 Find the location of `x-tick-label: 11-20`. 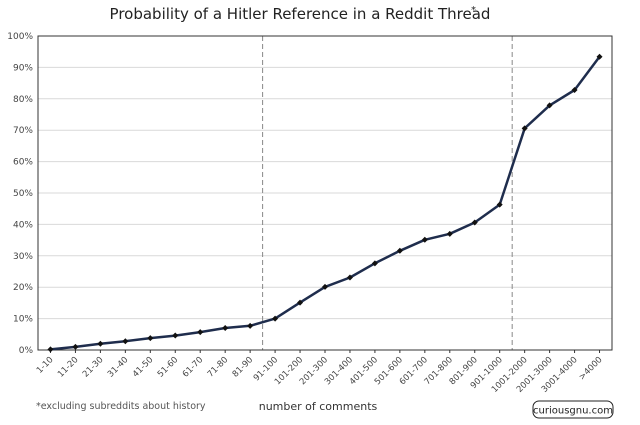

x-tick-label: 11-20 is located at coordinates (68, 367).